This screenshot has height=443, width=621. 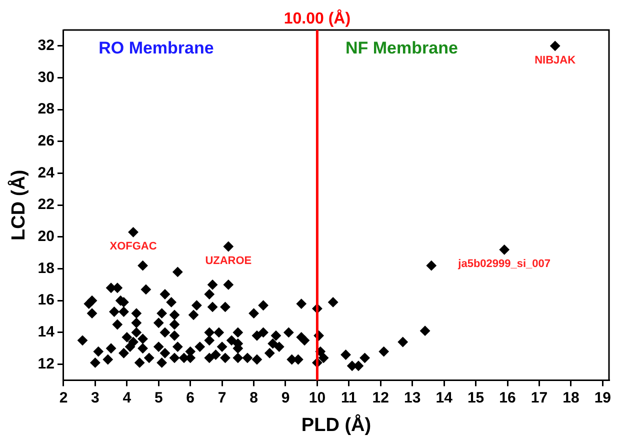 What do you see at coordinates (317, 18) in the screenshot?
I see `ref-line-label: 10.00 (Å)` at bounding box center [317, 18].